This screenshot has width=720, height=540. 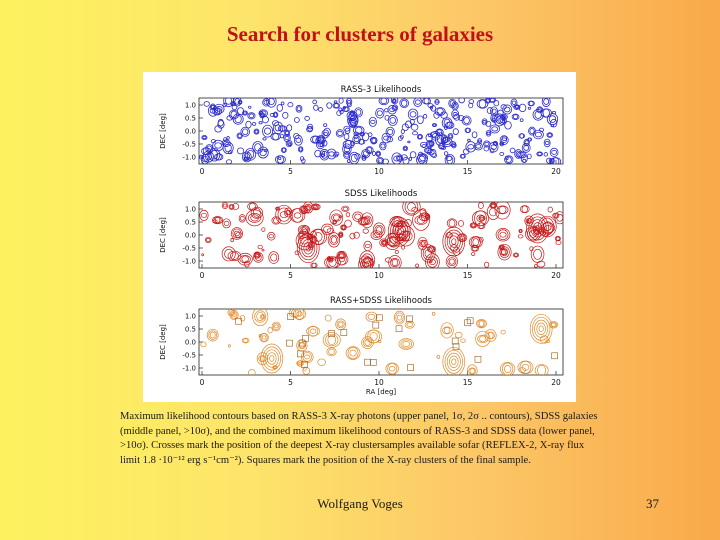 I want to click on slide-title: Search for clusters of galaxies, so click(x=360, y=34).